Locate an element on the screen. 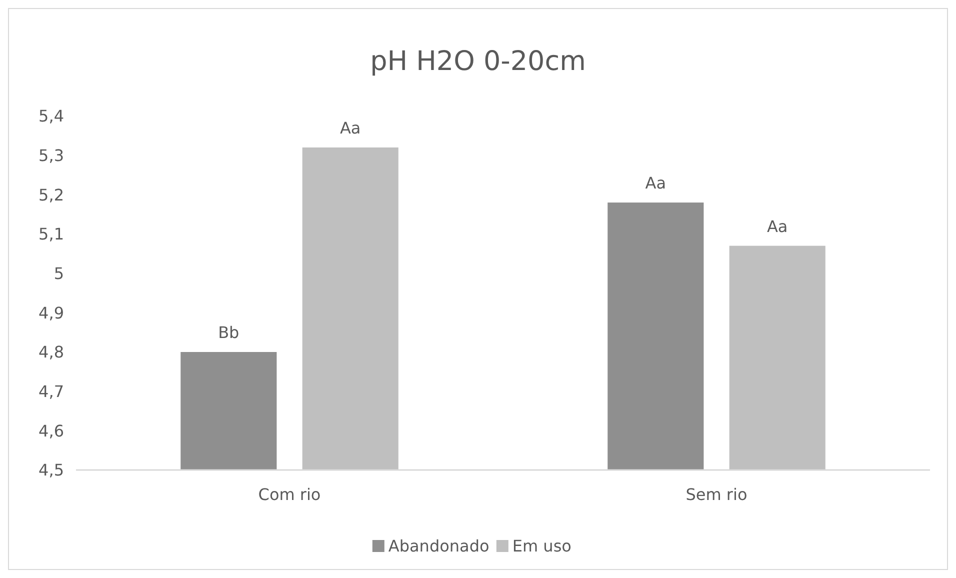 This screenshot has height=578, width=956. y-tick-label: 4,7 is located at coordinates (51, 391).